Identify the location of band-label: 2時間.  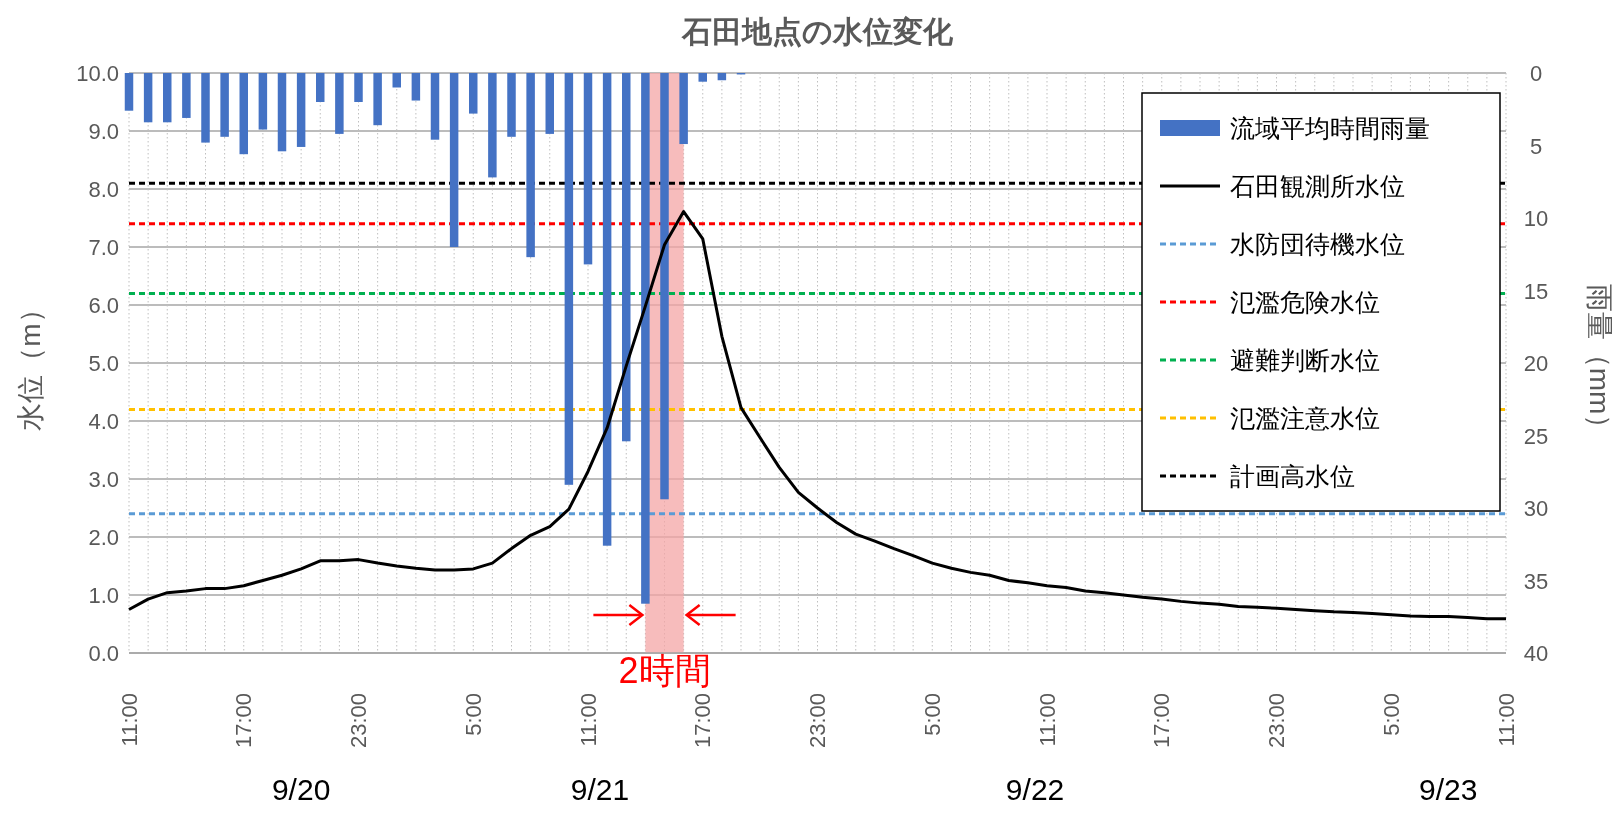
(664, 670).